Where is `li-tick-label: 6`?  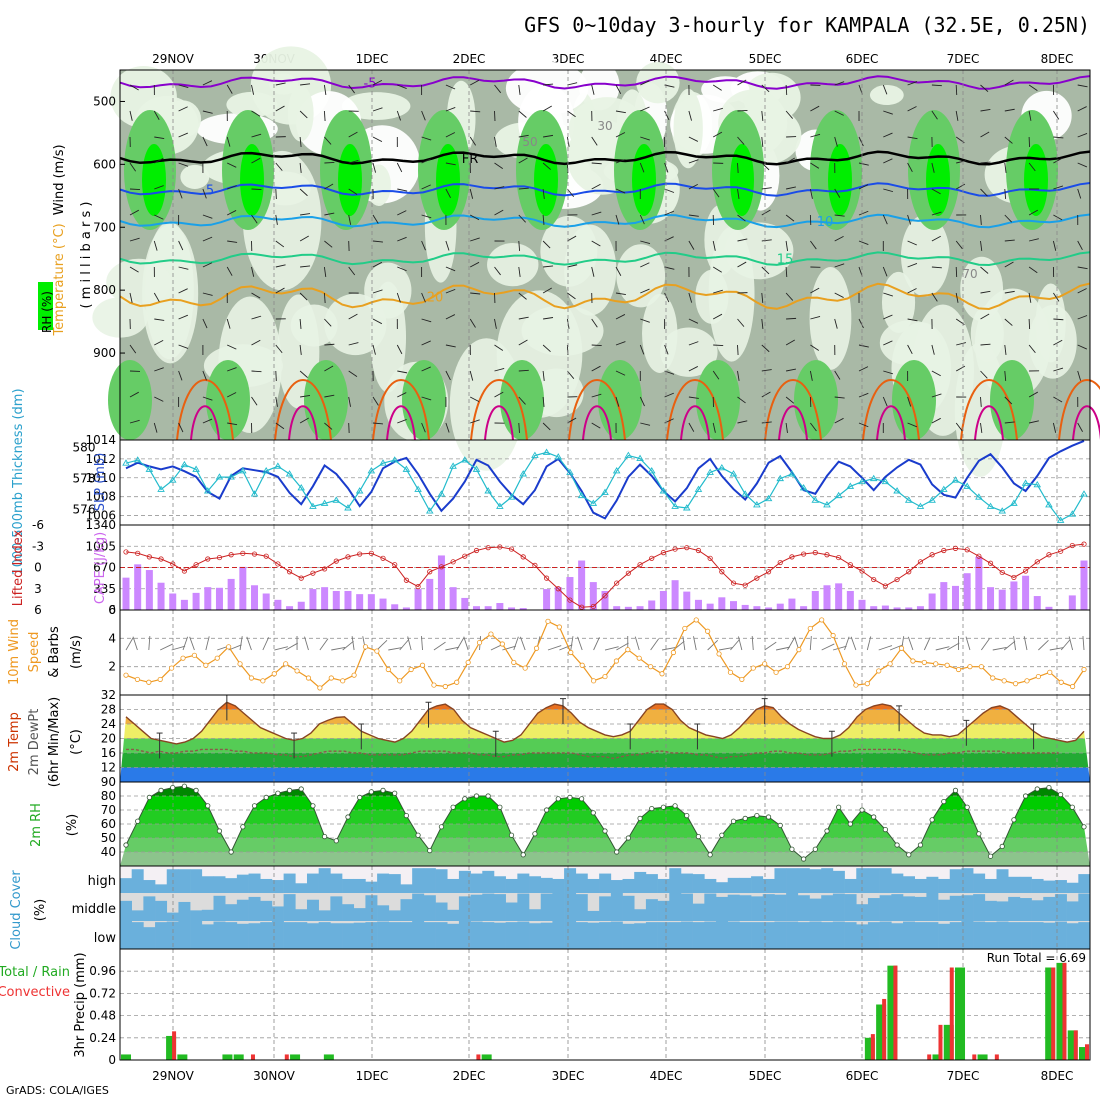
li-tick-label: 6 is located at coordinates (38, 610).